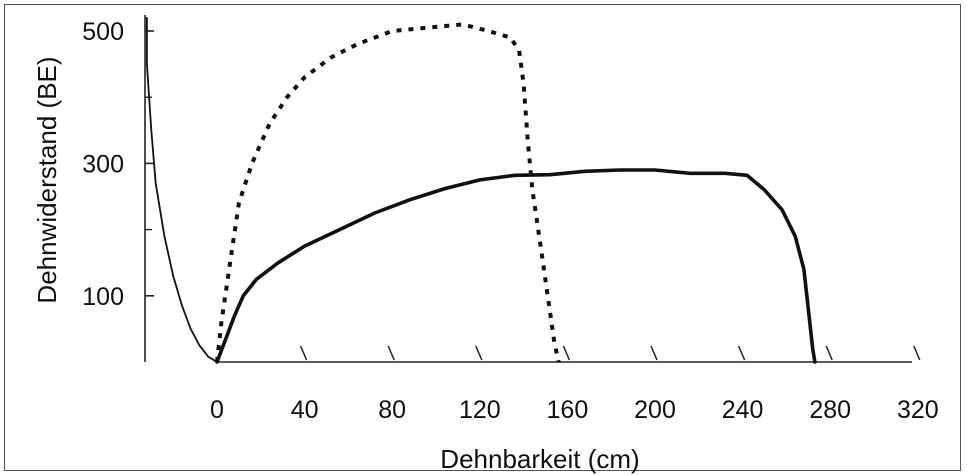 The image size is (967, 475). Describe the element at coordinates (539, 459) in the screenshot. I see `x-axis-title: Dehnbarkeit (cm)` at that location.